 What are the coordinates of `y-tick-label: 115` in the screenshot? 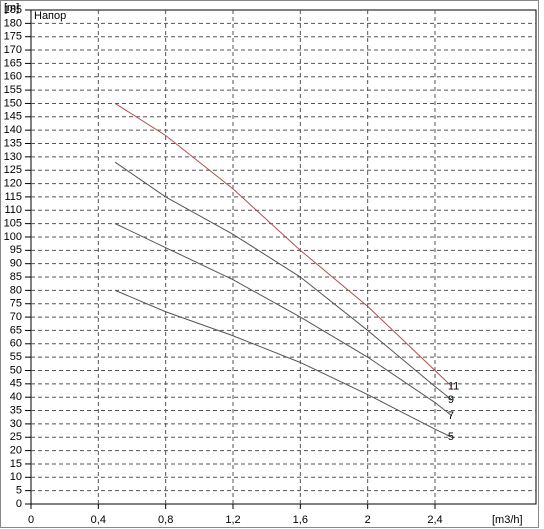 It's located at (13, 197).